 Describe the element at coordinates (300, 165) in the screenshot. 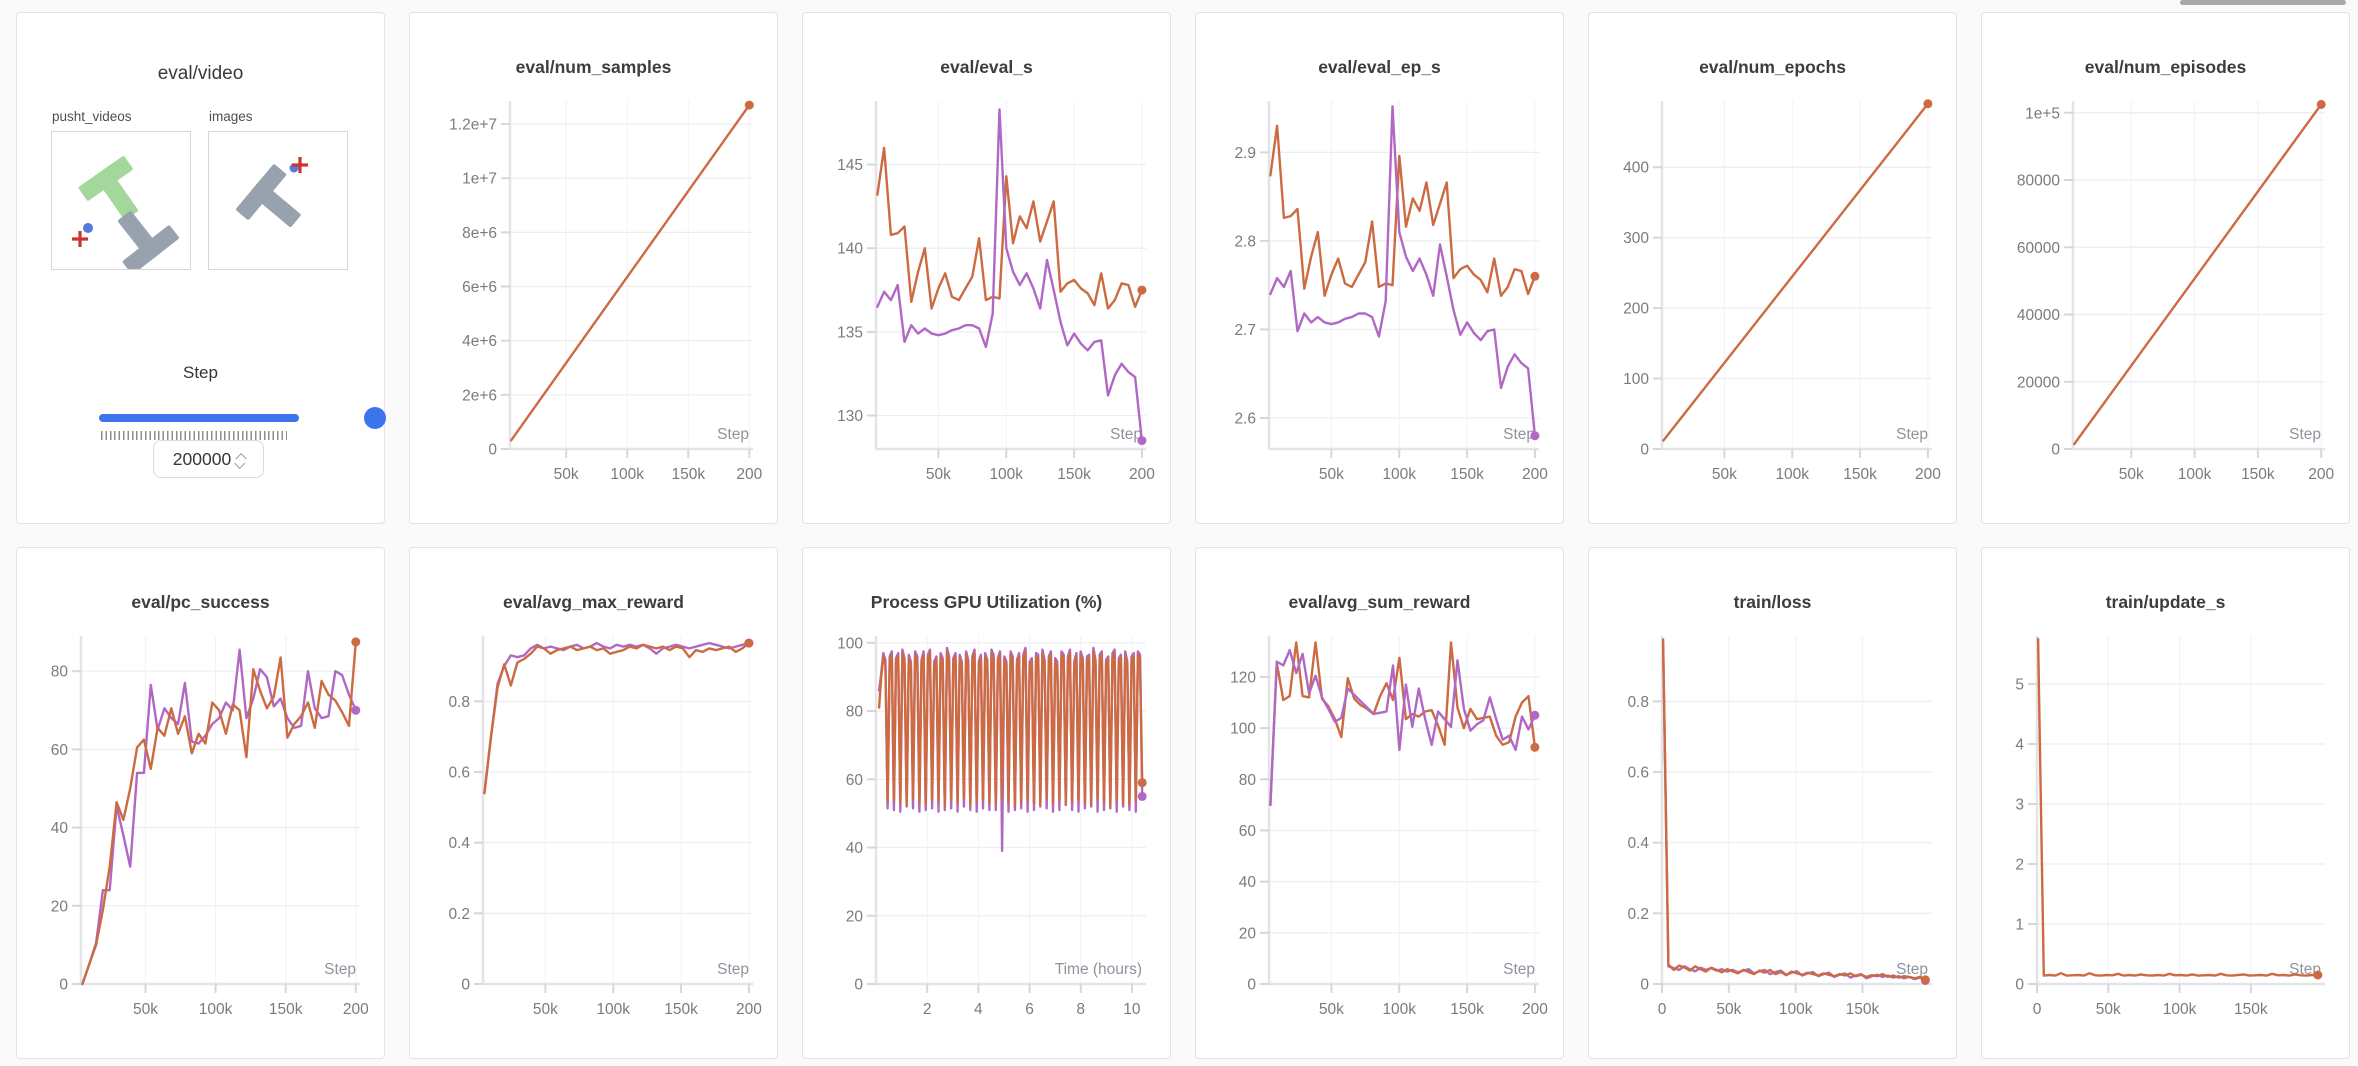

I see `red-cross-icon` at that location.